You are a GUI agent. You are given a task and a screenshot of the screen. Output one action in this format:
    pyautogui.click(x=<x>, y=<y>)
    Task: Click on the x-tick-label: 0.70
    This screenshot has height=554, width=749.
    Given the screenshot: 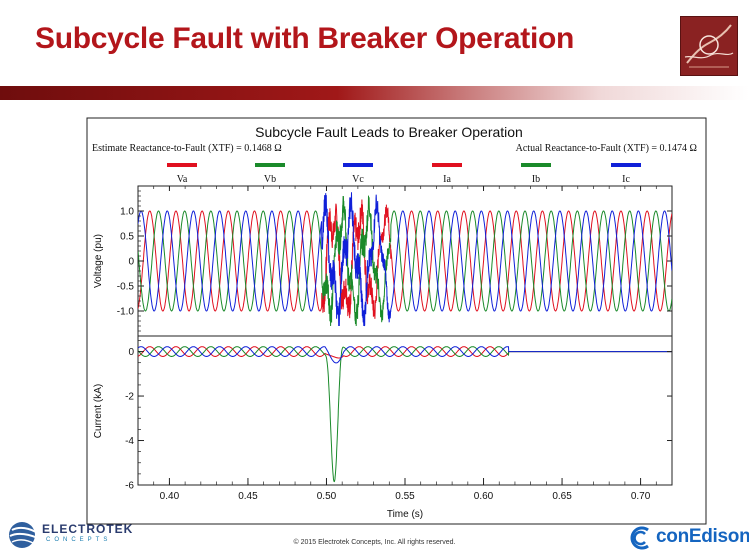 What is the action you would take?
    pyautogui.click(x=641, y=496)
    